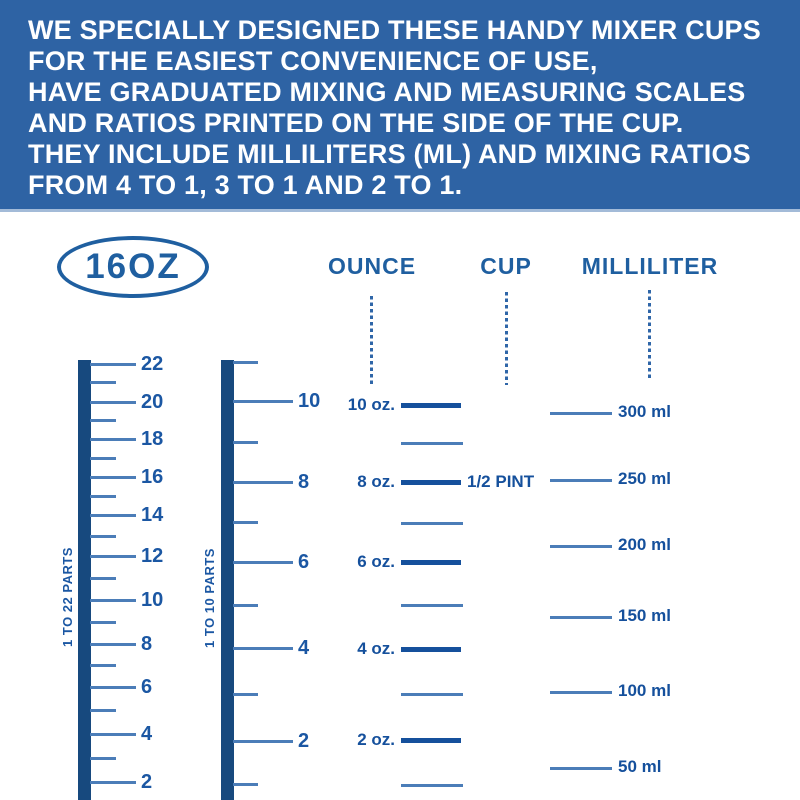 The width and height of the screenshot is (800, 800). Describe the element at coordinates (152, 556) in the screenshot. I see `tick-label: 12` at that location.